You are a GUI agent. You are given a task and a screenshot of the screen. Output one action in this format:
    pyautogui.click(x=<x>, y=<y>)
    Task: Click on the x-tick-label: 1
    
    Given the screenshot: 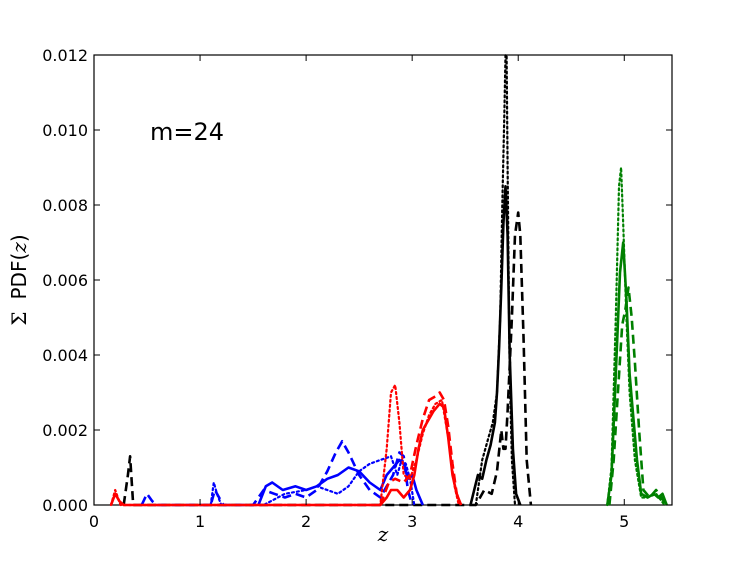 What is the action you would take?
    pyautogui.click(x=200, y=521)
    